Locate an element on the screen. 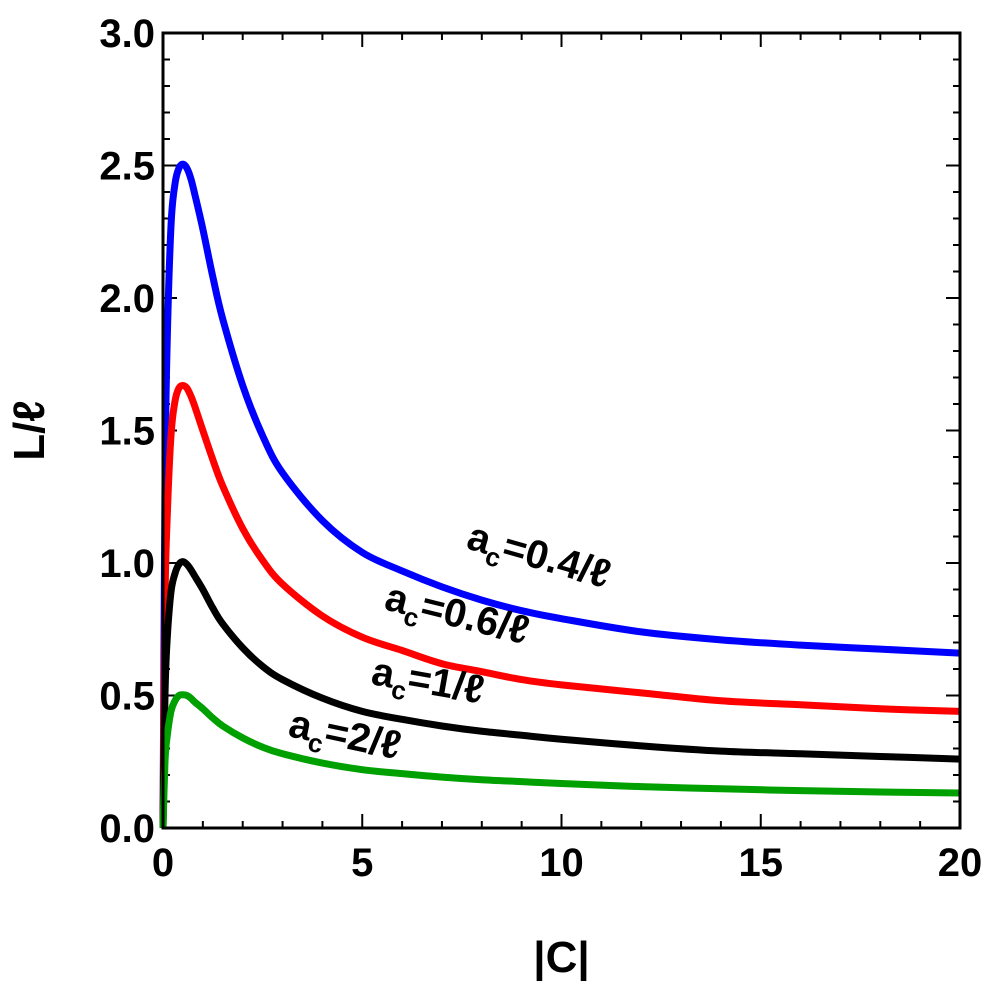 Image resolution: width=996 pixels, height=981 pixels. x-tick-label: 15 is located at coordinates (761, 863).